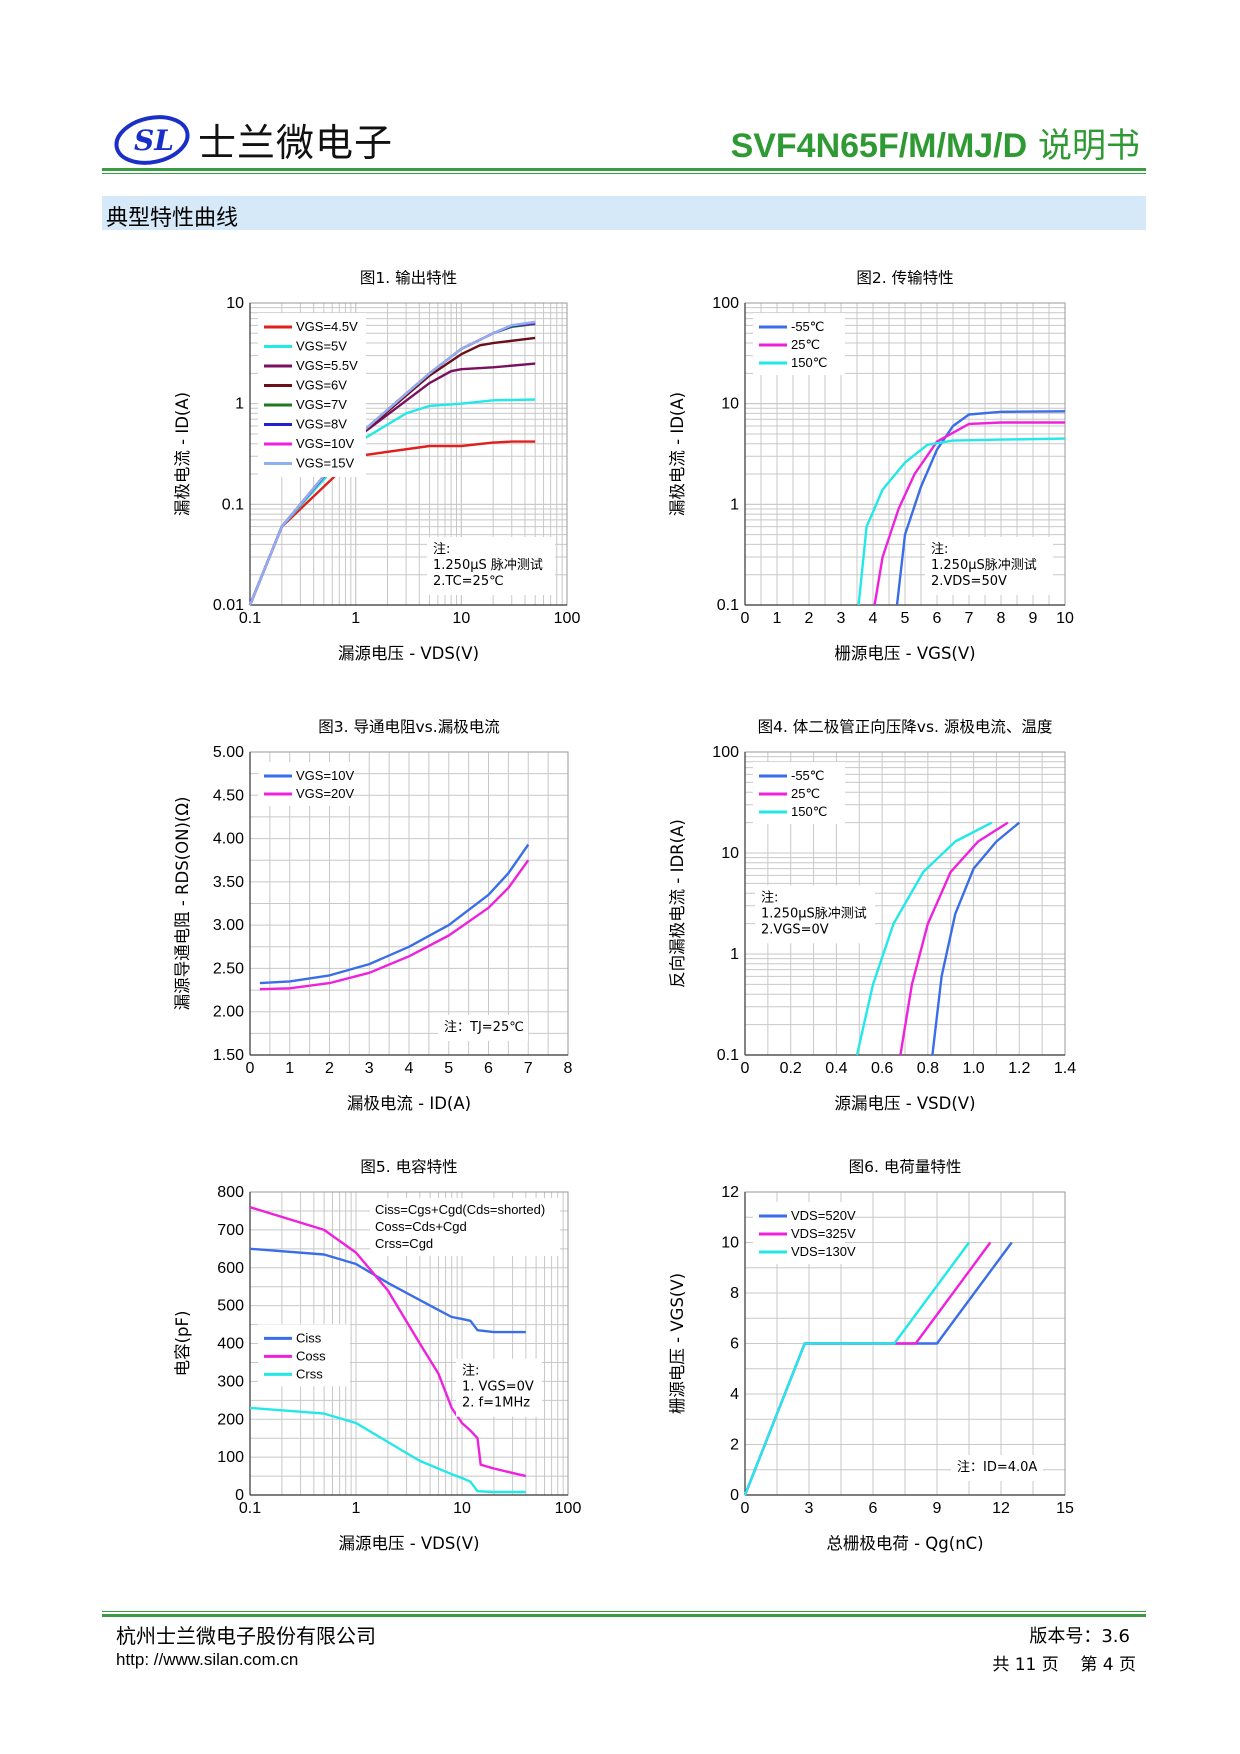 This screenshot has width=1240, height=1754. I want to click on y-tick-label: 4, so click(734, 1394).